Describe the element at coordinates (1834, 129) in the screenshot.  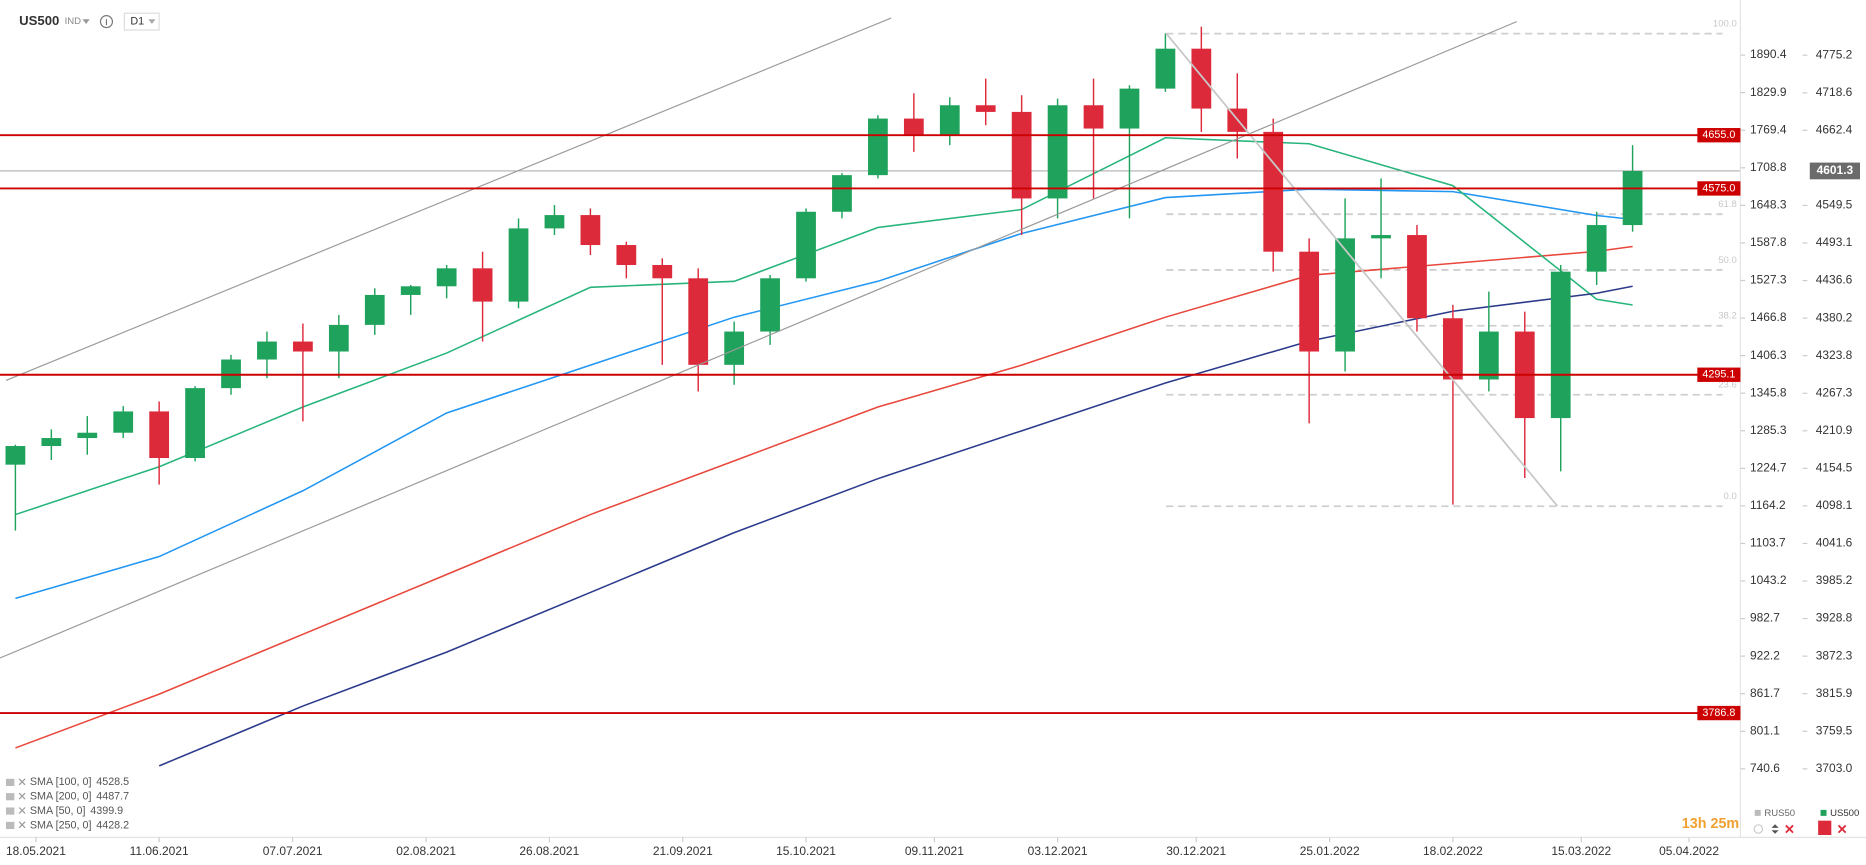
I see `y-tick-label: 4662.4` at that location.